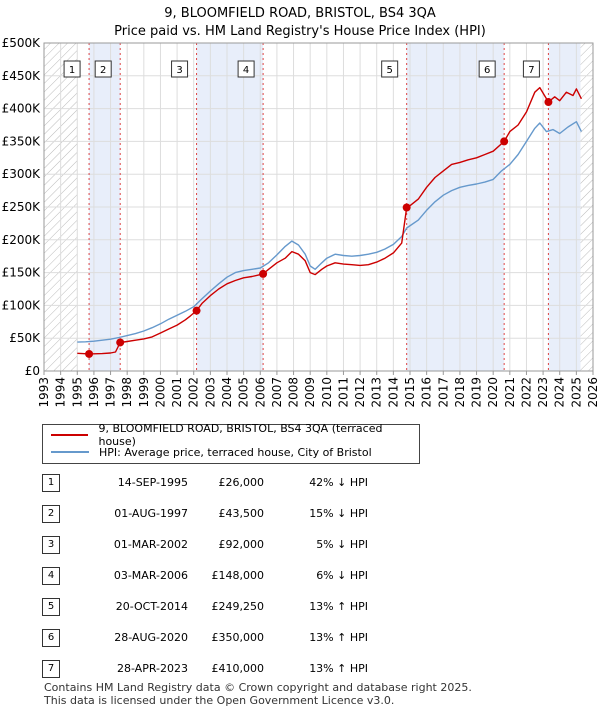 This screenshot has height=710, width=600. Describe the element at coordinates (194, 392) in the screenshot. I see `x-tick-label: 2002` at that location.